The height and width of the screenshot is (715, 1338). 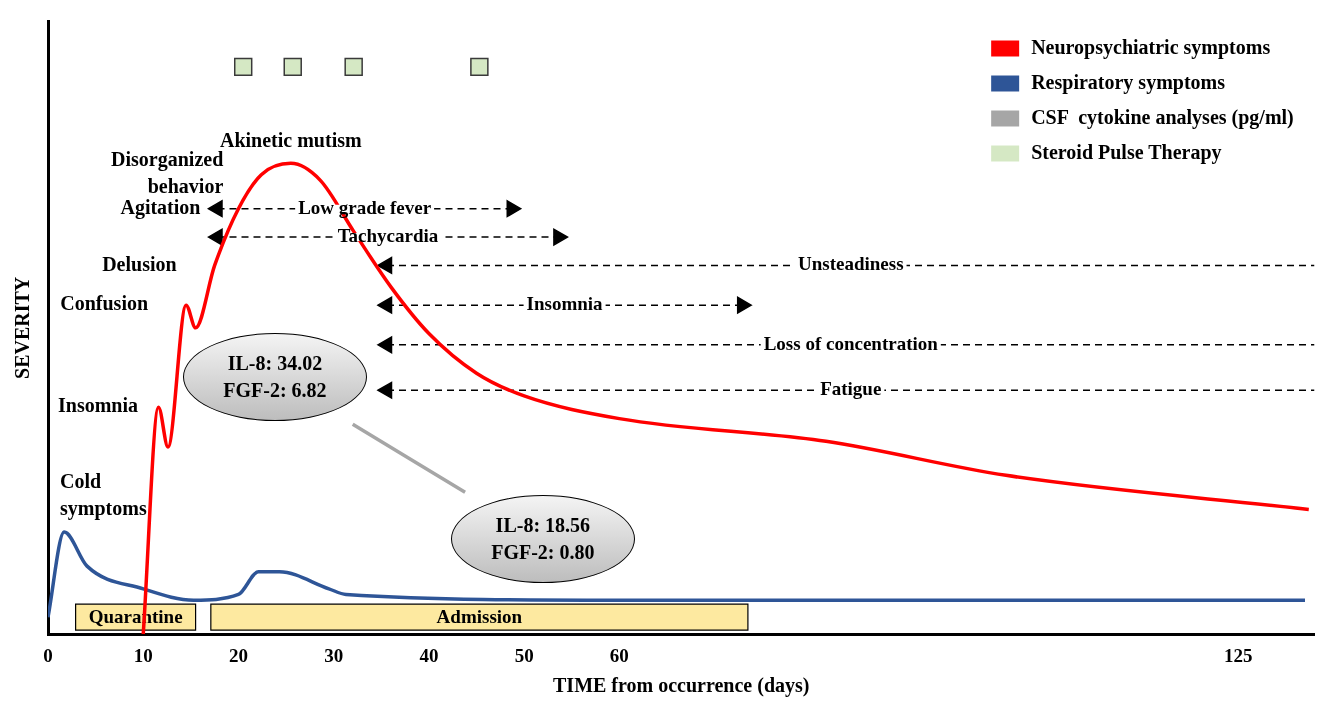 What do you see at coordinates (103, 495) in the screenshot?
I see `annotation: Cold symptoms` at bounding box center [103, 495].